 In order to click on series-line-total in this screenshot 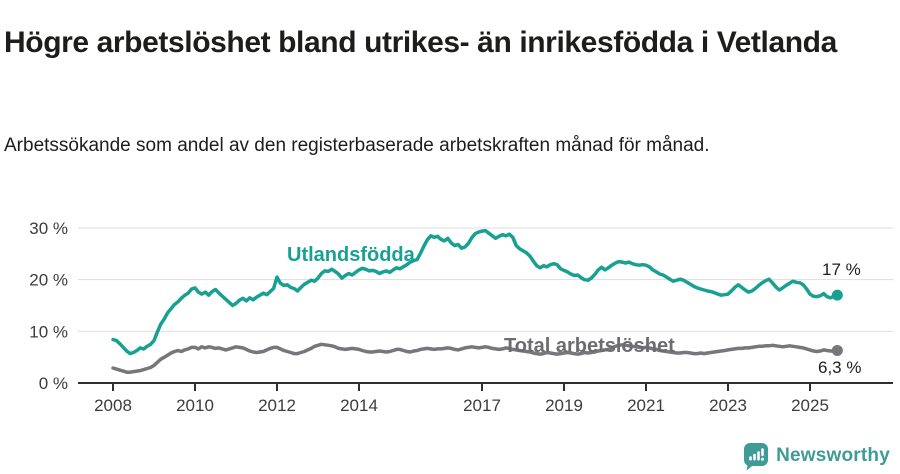, I will do `click(475, 358)`.